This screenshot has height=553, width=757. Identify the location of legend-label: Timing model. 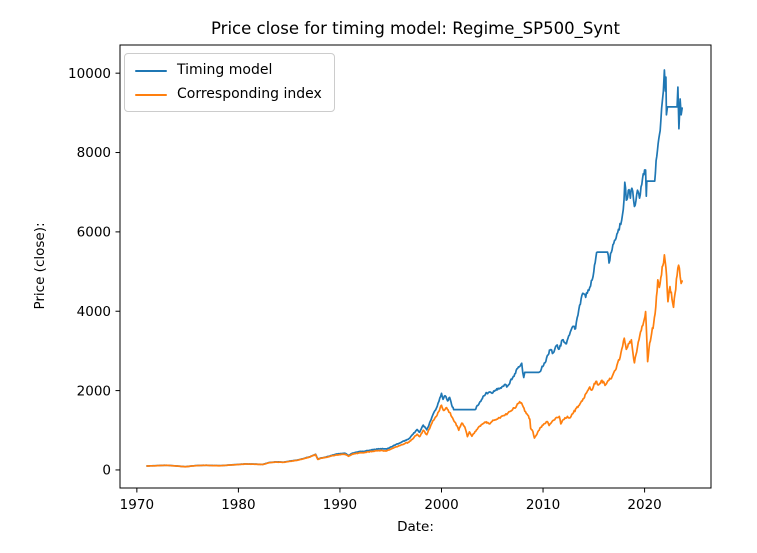
(225, 70).